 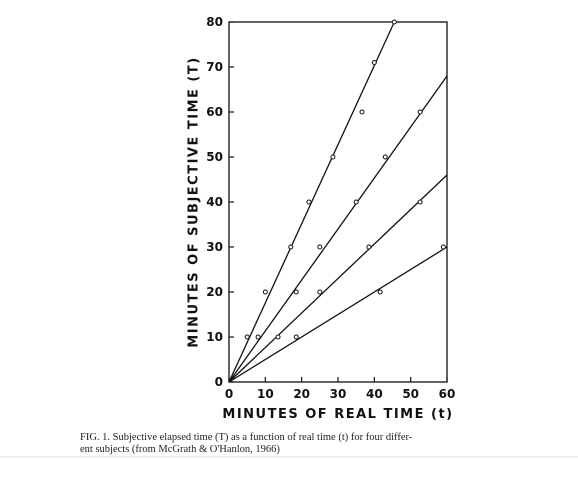 I want to click on x-tick-label: 30, so click(x=338, y=394).